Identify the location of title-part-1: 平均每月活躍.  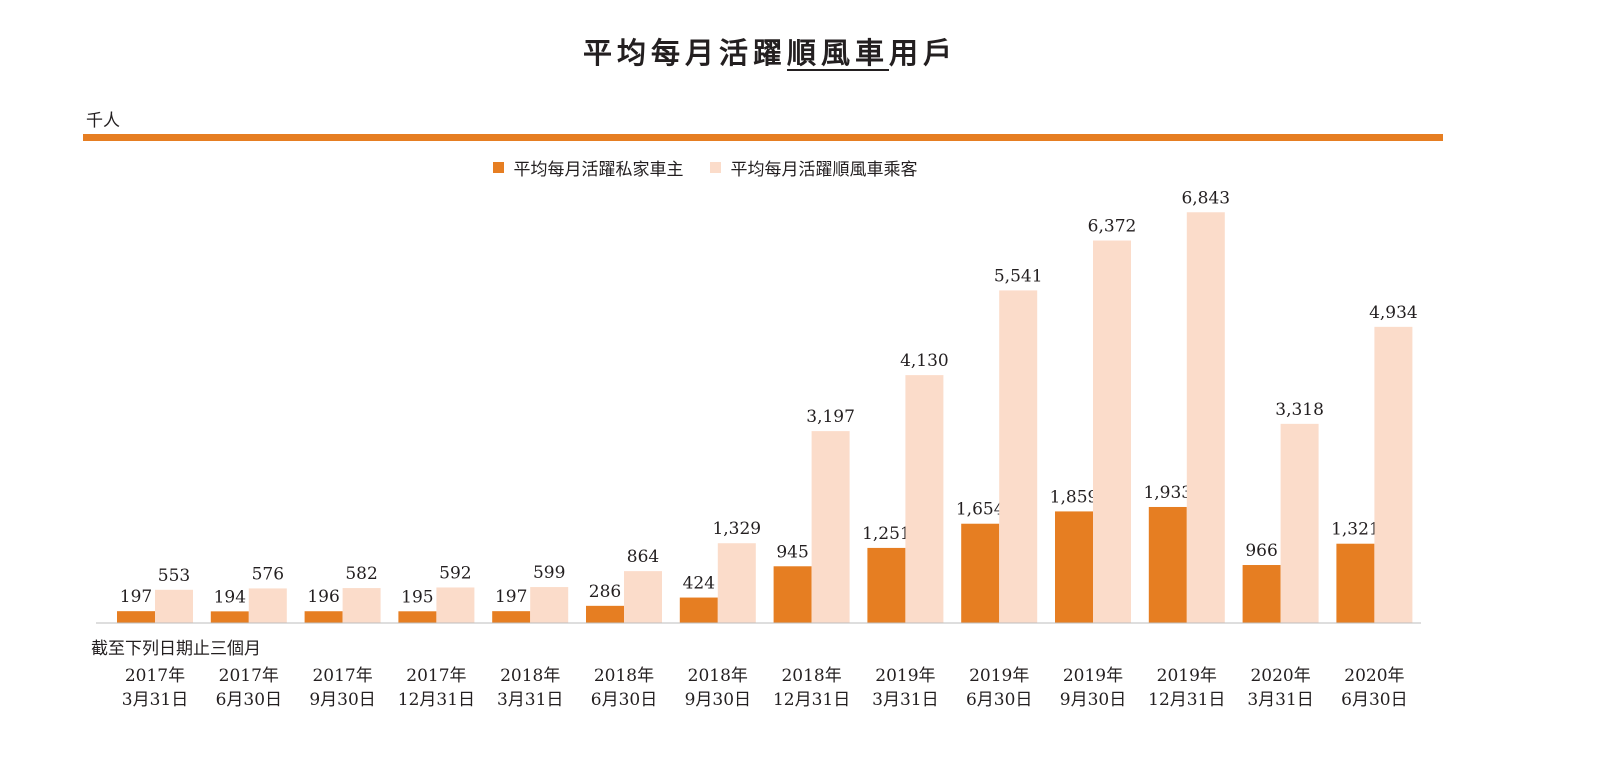
(684, 53).